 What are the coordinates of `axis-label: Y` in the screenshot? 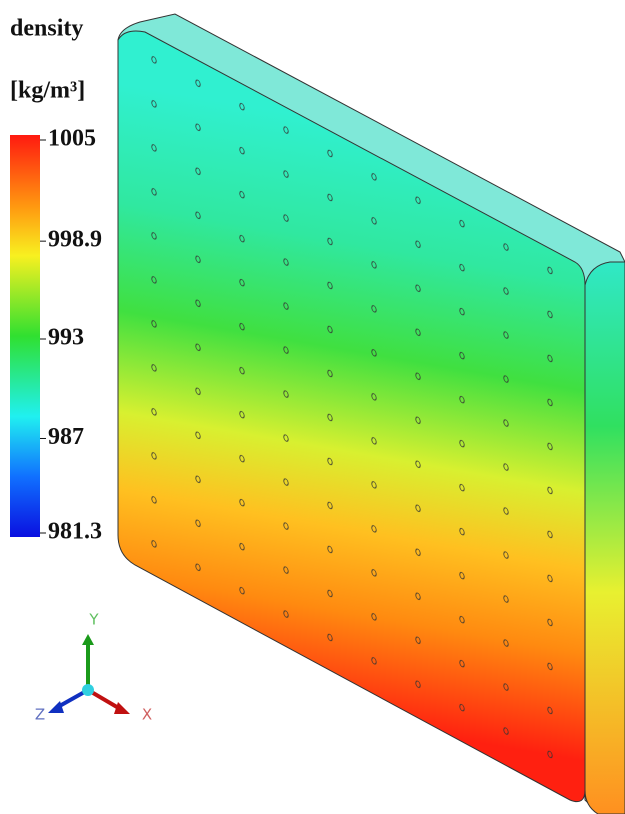 It's located at (93, 620).